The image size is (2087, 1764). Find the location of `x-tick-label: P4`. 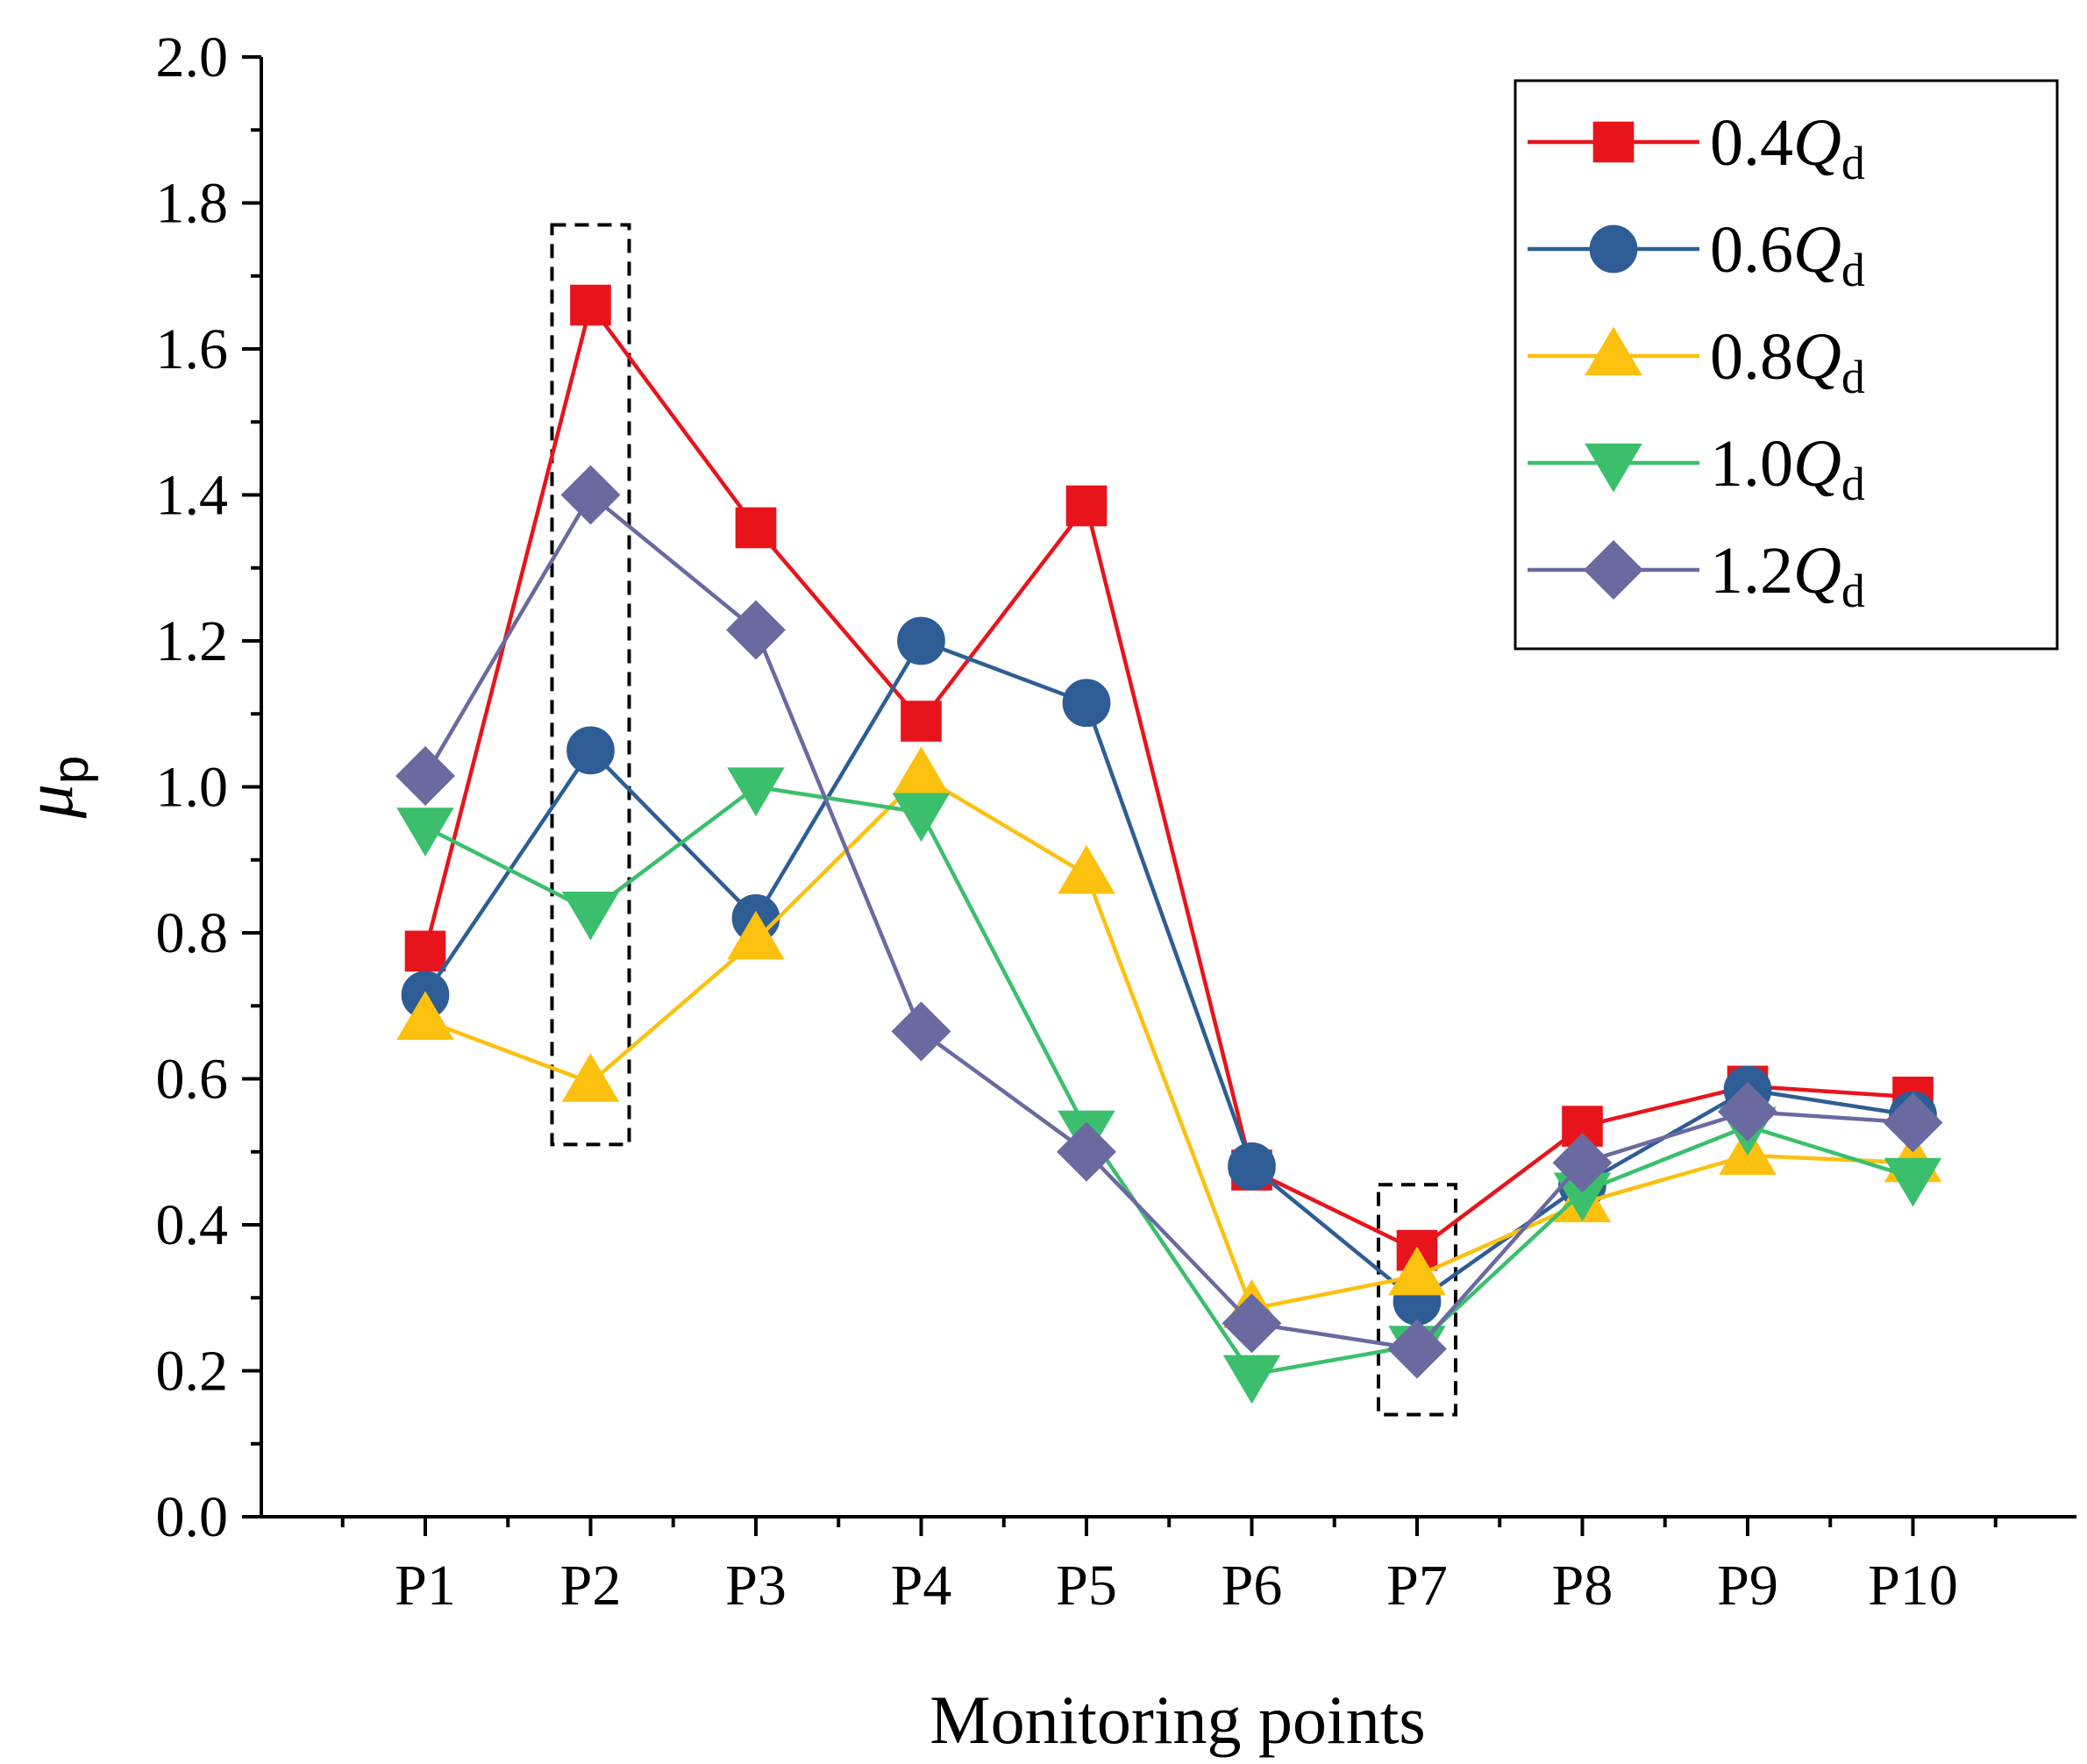

x-tick-label: P4 is located at coordinates (921, 1586).